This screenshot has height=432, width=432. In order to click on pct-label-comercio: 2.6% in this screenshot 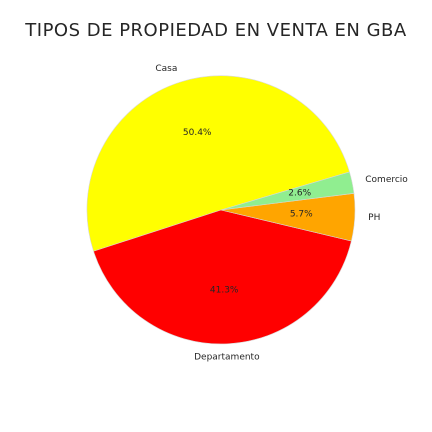, I will do `click(299, 194)`.